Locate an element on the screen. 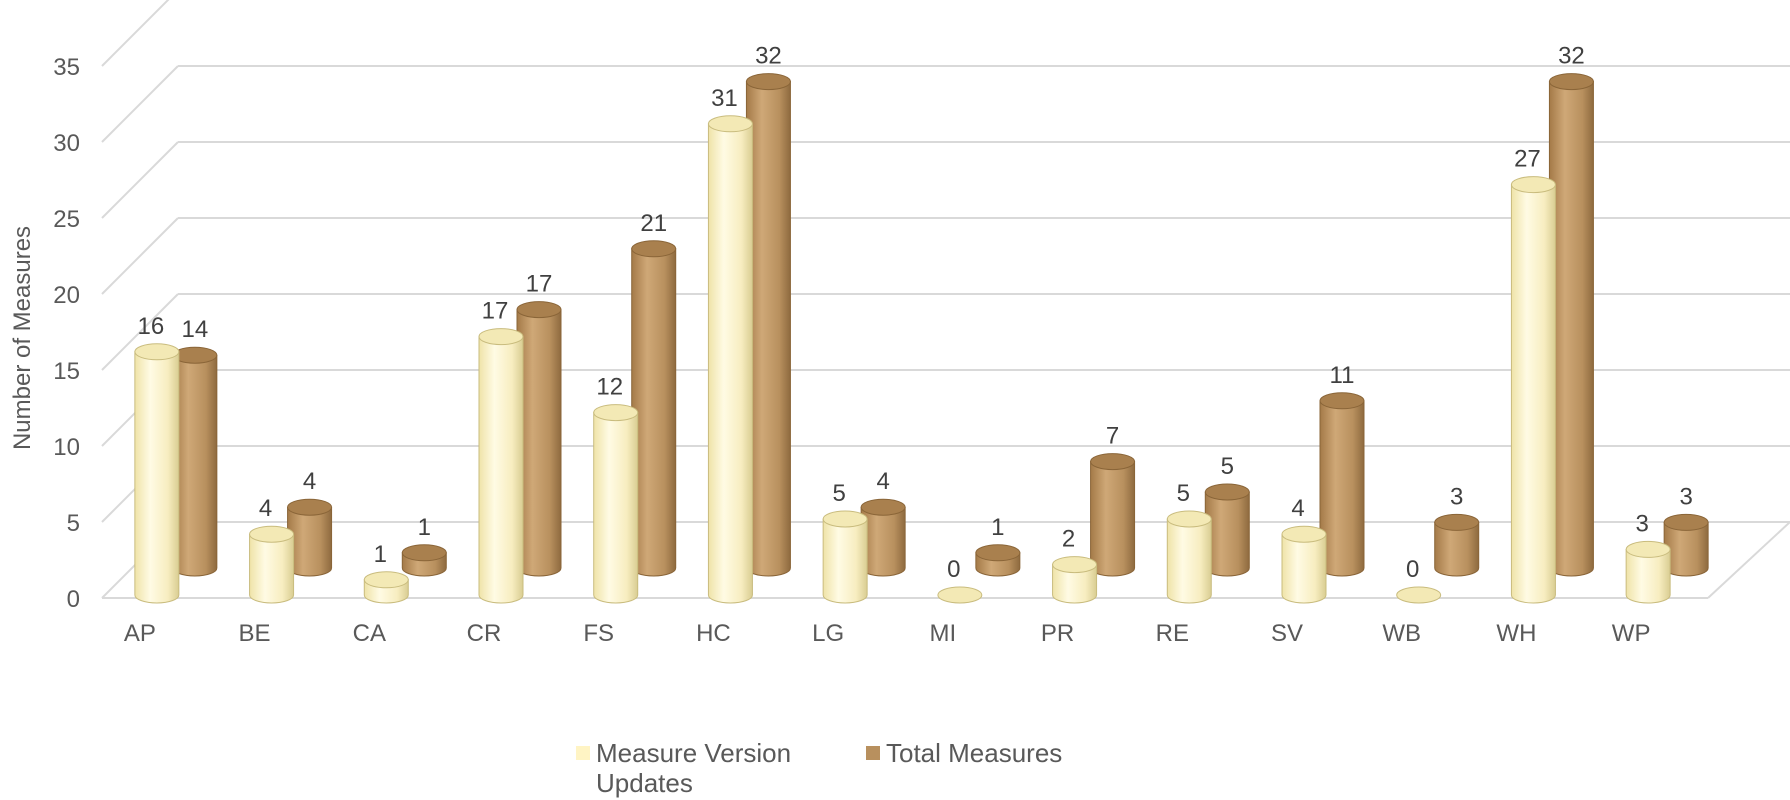 The image size is (1790, 800). x-tick-label: PR is located at coordinates (1057, 633).